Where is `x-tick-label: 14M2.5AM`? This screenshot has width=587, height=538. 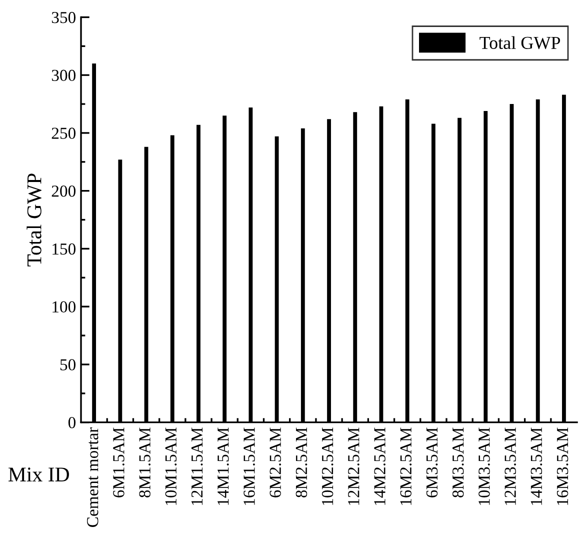
x-tick-label: 14M2.5AM is located at coordinates (380, 466).